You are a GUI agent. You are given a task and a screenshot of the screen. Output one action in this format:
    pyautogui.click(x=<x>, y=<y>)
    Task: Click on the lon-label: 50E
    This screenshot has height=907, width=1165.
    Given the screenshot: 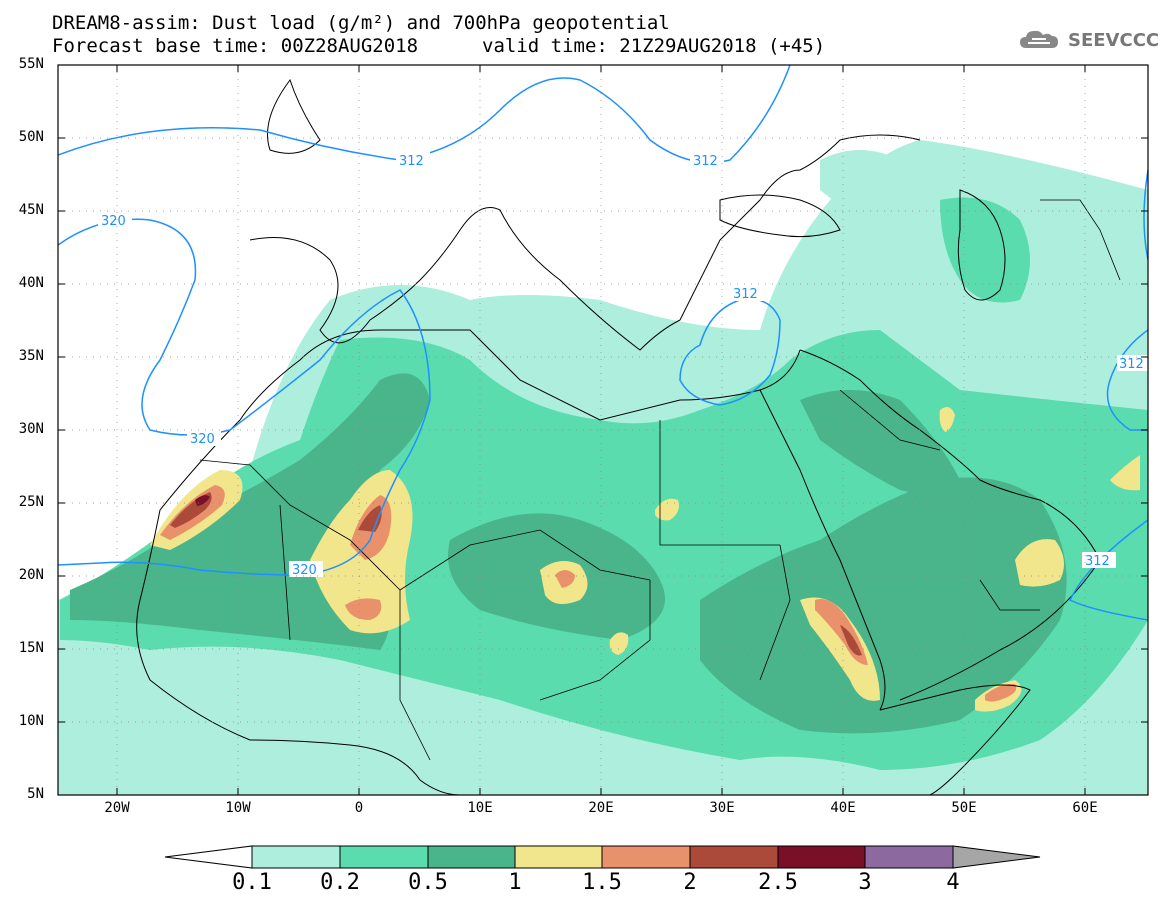 What is the action you would take?
    pyautogui.click(x=964, y=808)
    